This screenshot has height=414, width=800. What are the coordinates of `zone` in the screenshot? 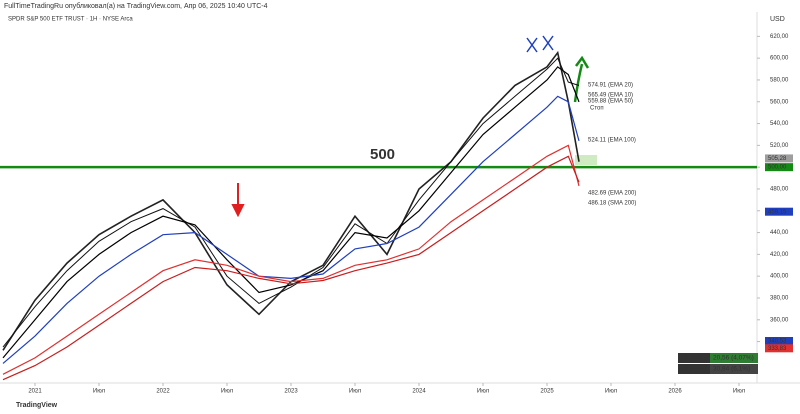 It's located at (586, 160).